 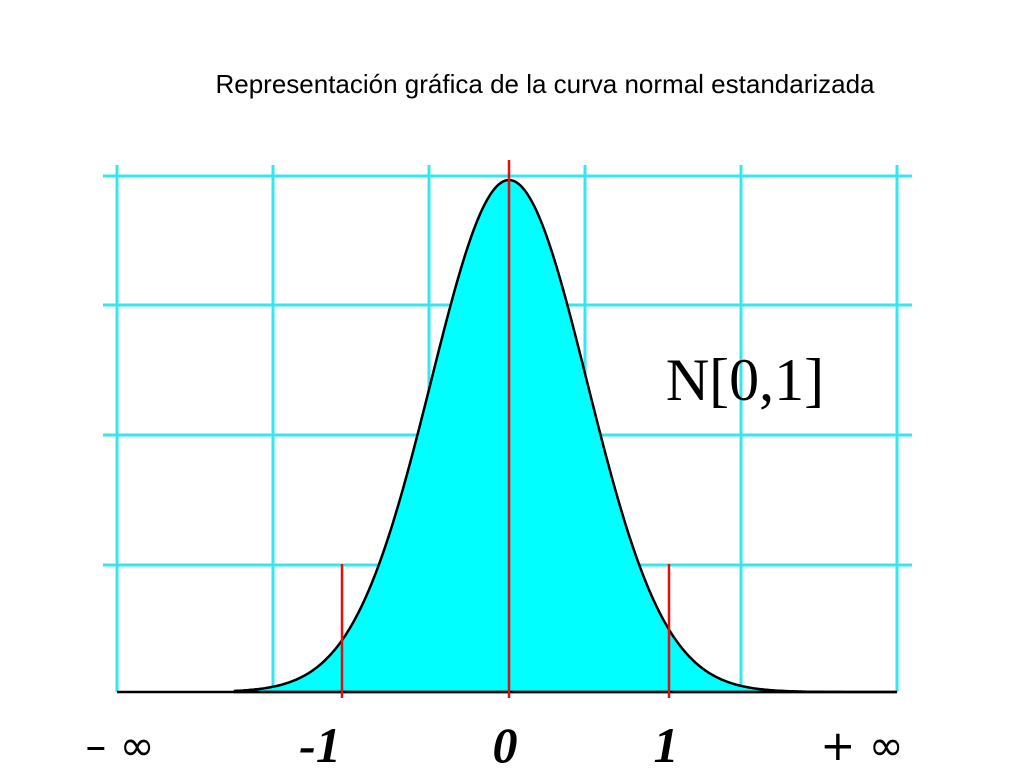 I want to click on x-label: 1, so click(x=666, y=742).